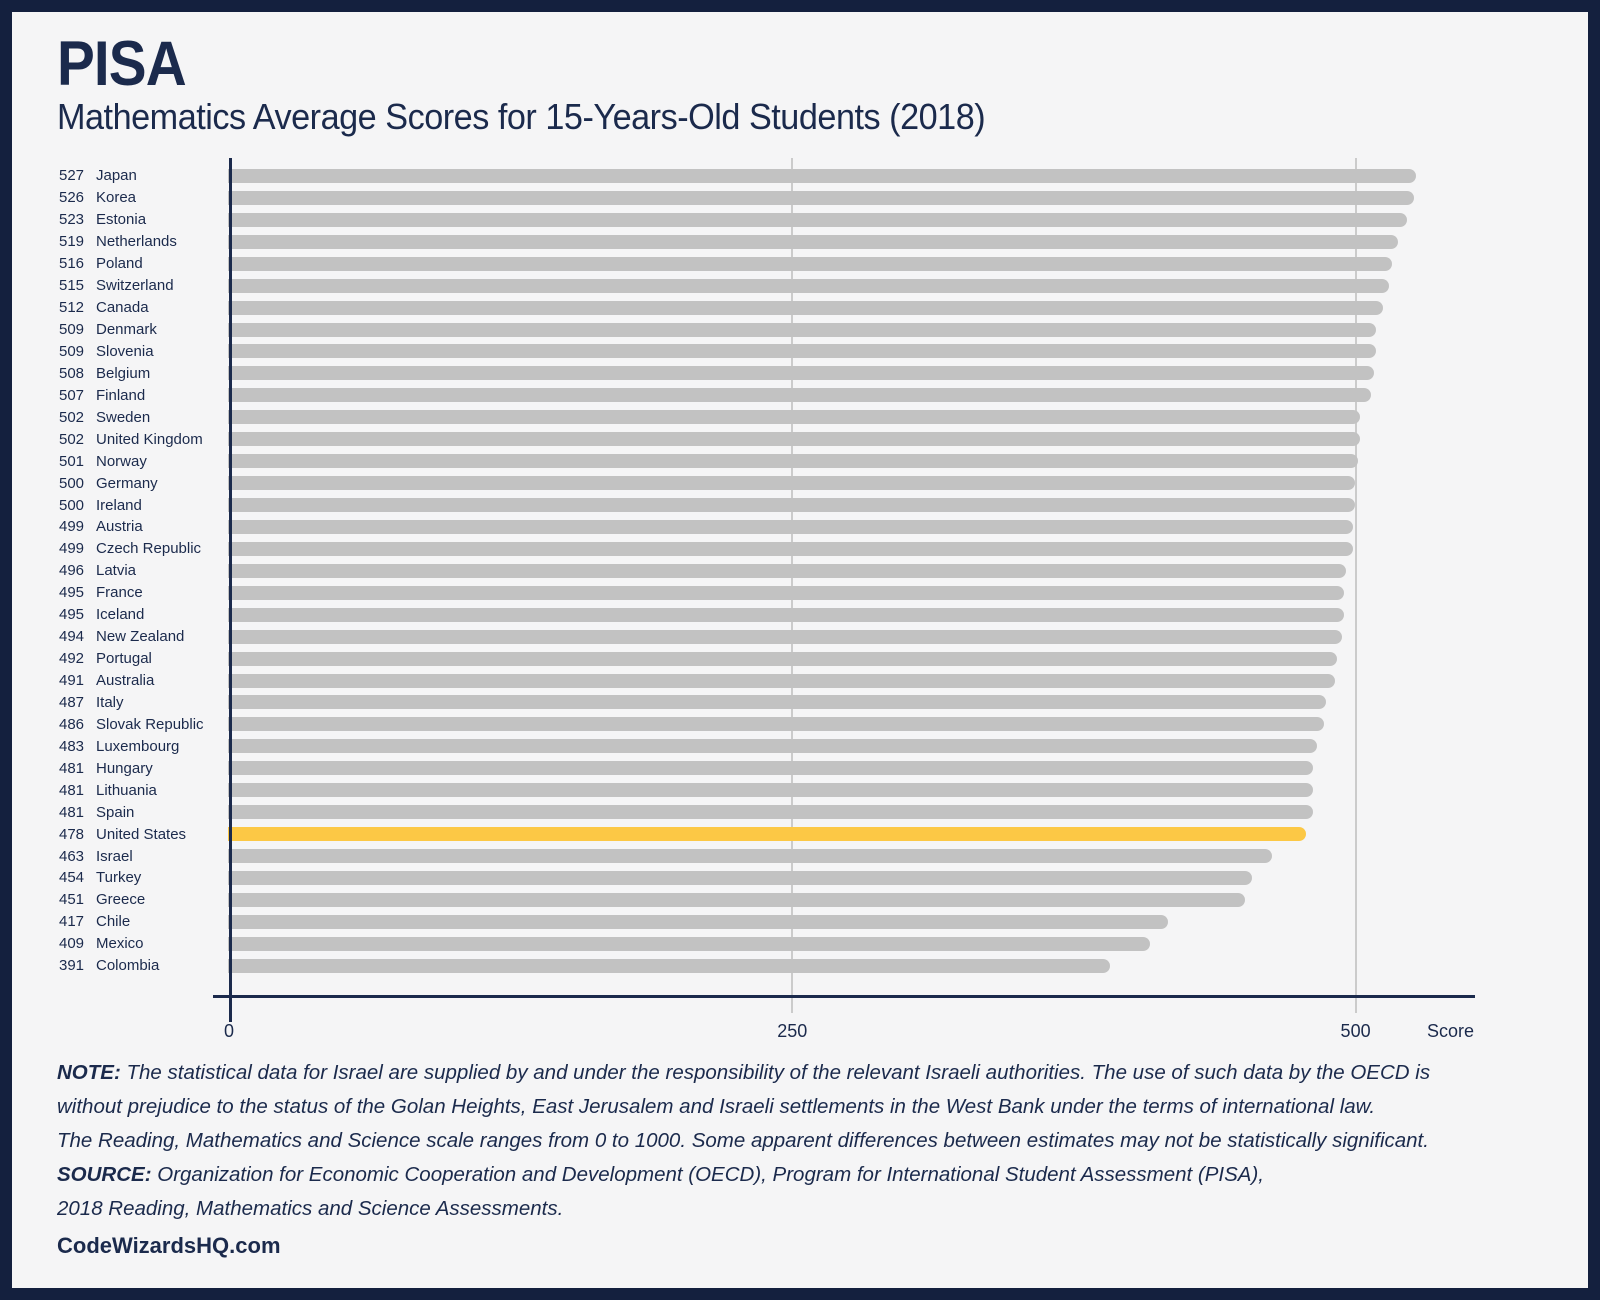  I want to click on score-value: 487, so click(72, 702).